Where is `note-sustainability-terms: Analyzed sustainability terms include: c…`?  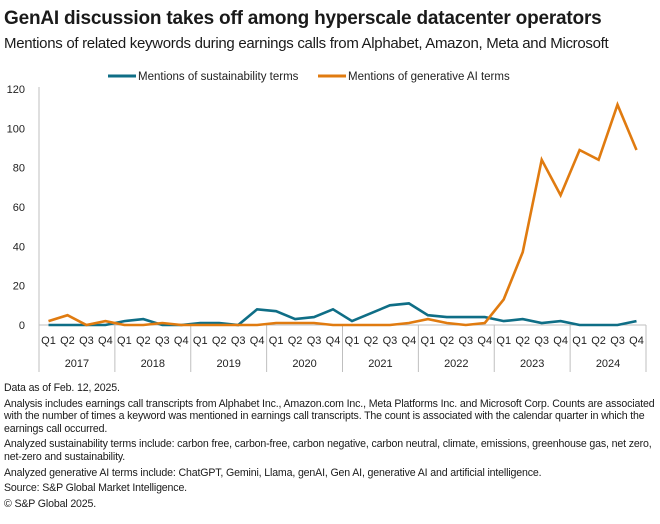 note-sustainability-terms: Analyzed sustainability terms include: c… is located at coordinates (328, 450).